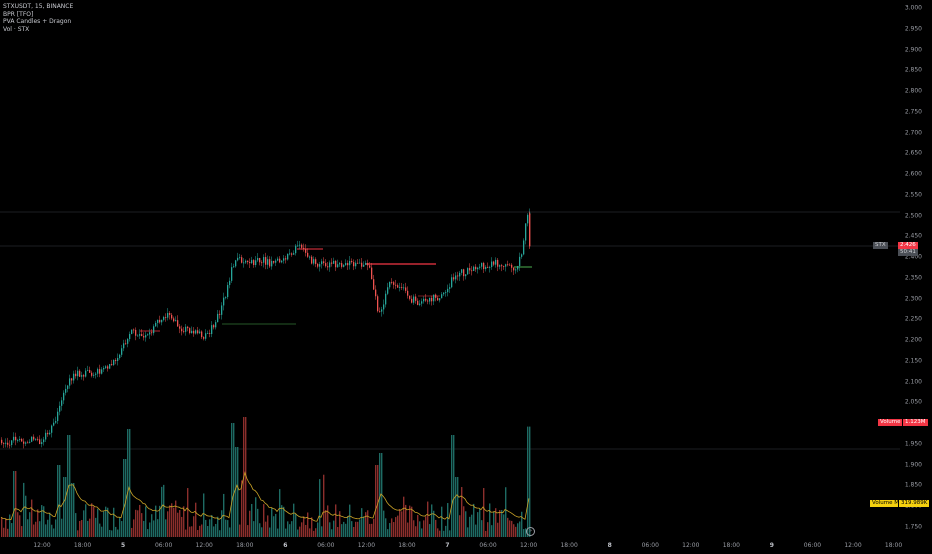 Image resolution: width=932 pixels, height=554 pixels. Describe the element at coordinates (913, 133) in the screenshot. I see `price-tick-label: 2.700` at that location.